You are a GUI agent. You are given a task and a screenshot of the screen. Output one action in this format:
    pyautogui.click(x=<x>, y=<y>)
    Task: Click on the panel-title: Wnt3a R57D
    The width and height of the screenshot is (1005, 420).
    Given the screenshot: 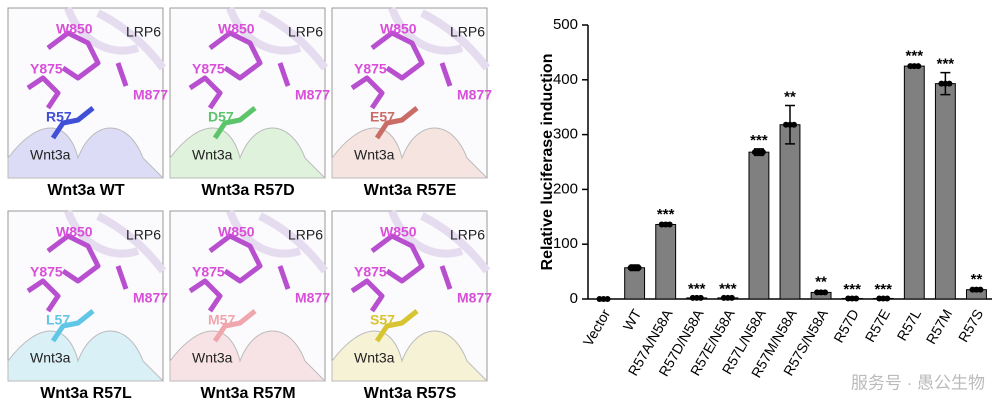 What is the action you would take?
    pyautogui.click(x=247, y=190)
    